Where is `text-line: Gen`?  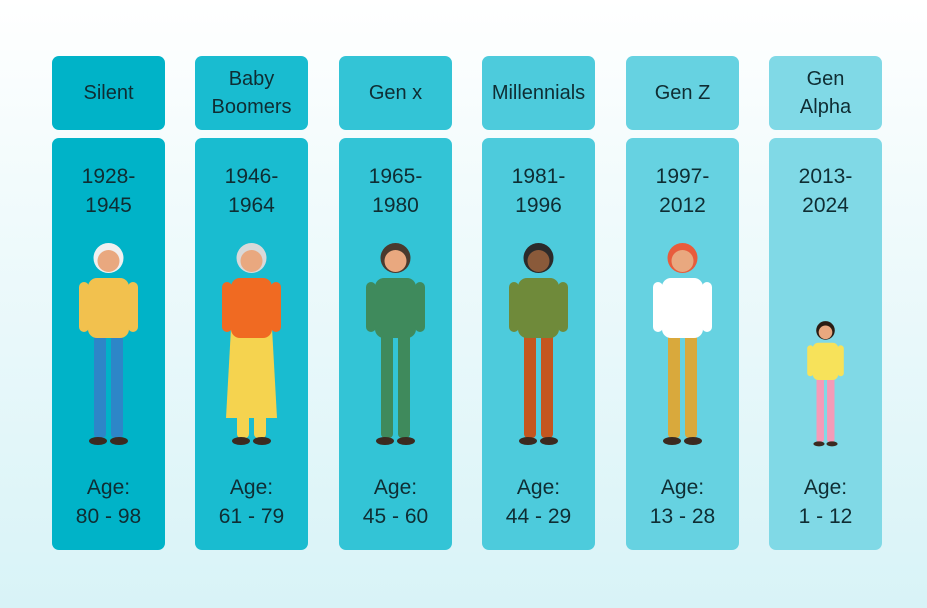
text-line: Gen is located at coordinates (825, 79).